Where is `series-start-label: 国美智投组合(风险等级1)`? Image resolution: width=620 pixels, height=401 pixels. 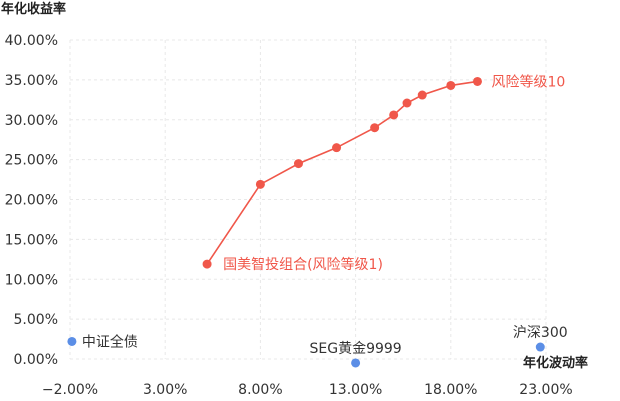
series-start-label: 国美智投组合(风险等级1) is located at coordinates (303, 264).